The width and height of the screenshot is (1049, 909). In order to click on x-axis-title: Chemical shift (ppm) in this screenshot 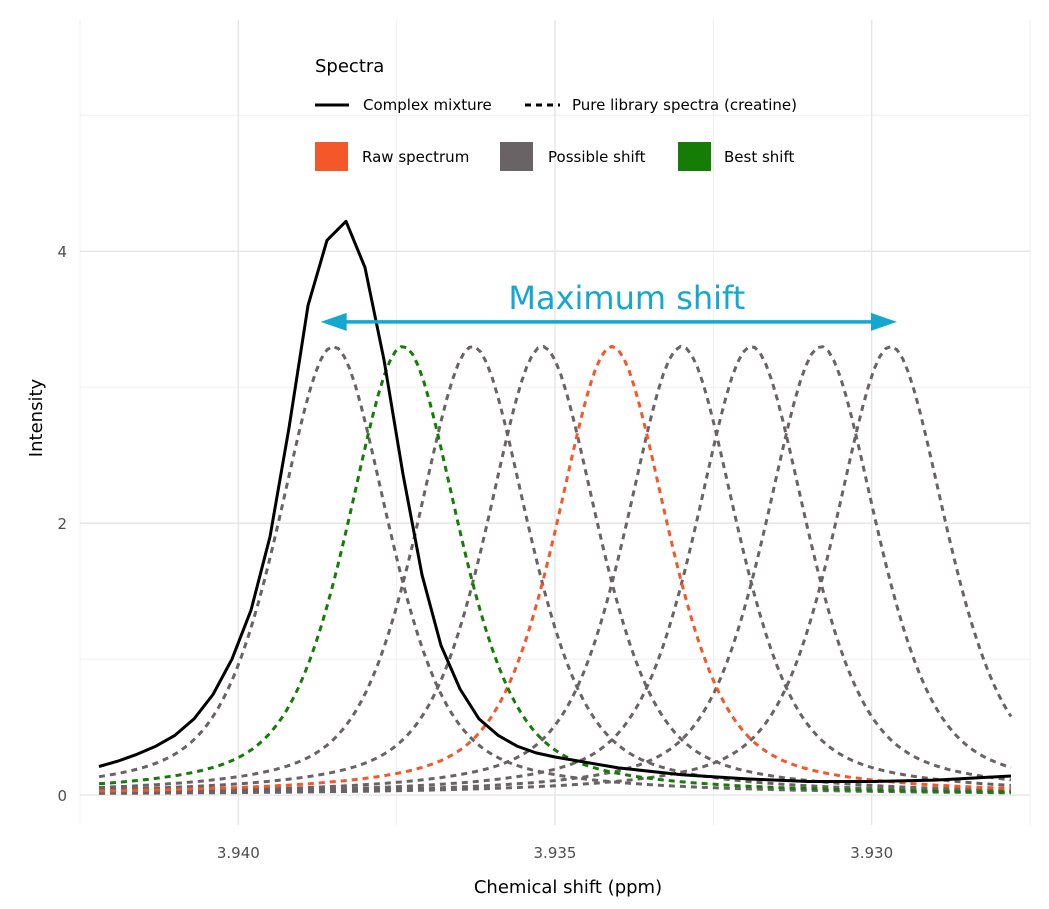, I will do `click(568, 887)`.